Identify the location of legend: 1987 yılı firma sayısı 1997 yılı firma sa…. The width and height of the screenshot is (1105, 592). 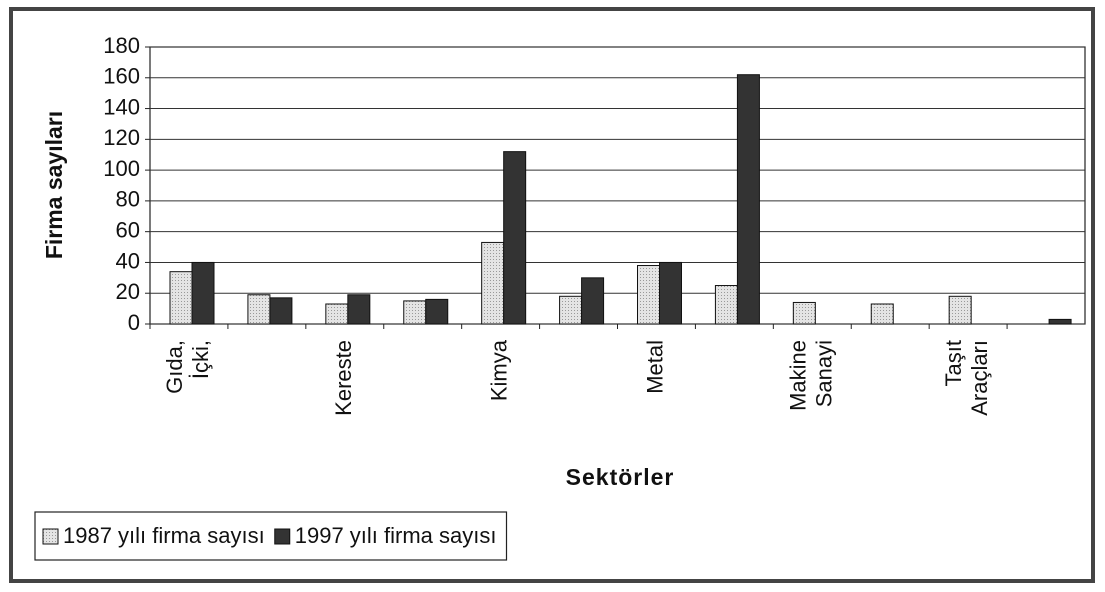
(271, 536).